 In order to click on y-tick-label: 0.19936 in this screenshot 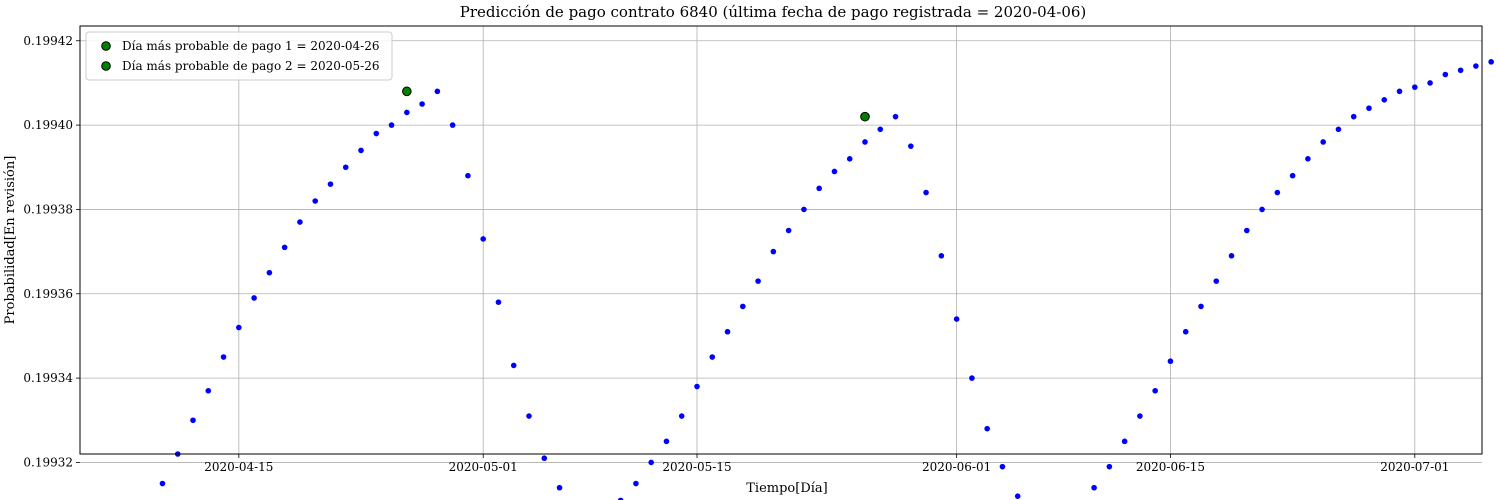, I will do `click(48, 294)`.